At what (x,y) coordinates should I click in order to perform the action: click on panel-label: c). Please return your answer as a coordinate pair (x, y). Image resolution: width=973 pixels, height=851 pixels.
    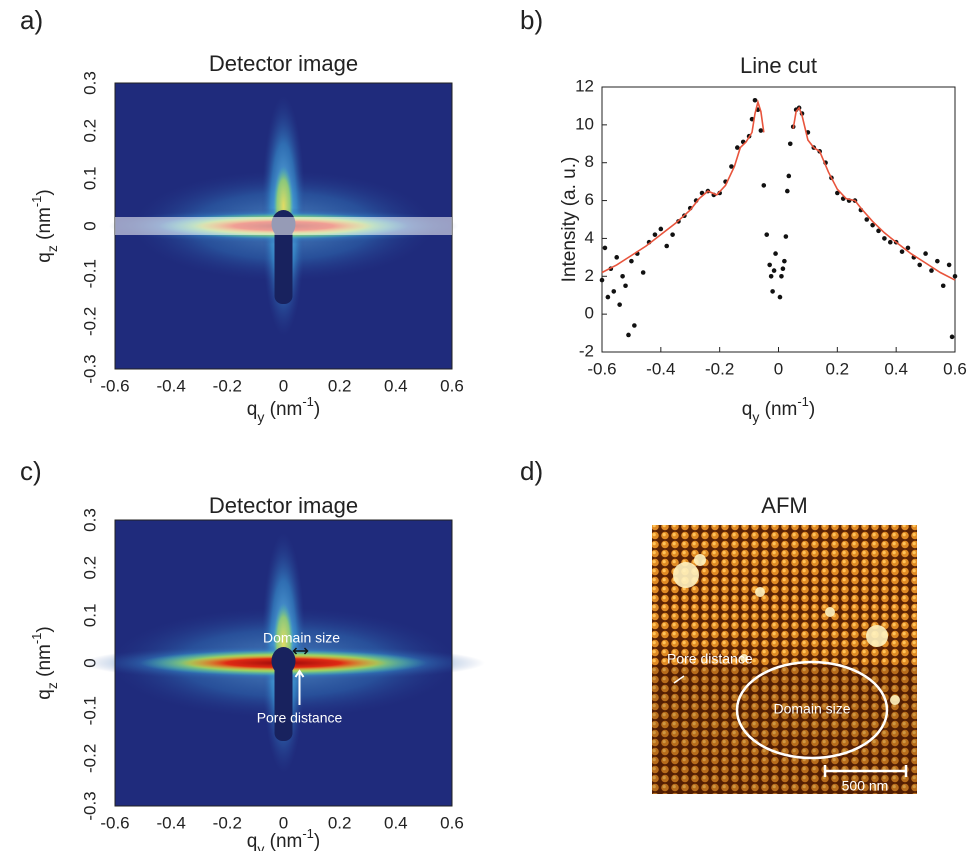
    Looking at the image, I should click on (31, 471).